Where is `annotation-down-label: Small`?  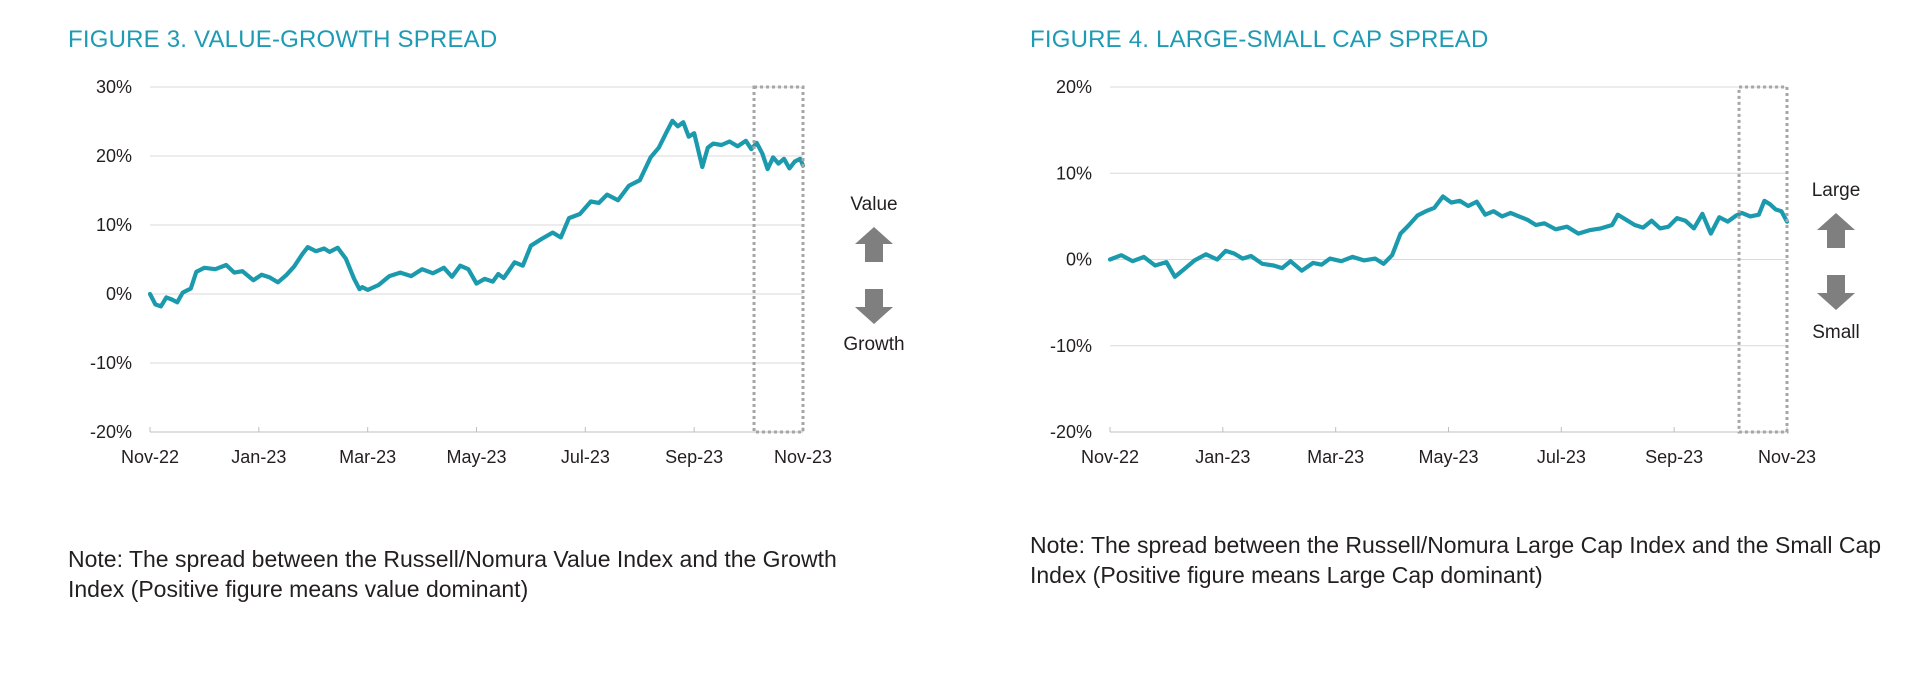 annotation-down-label: Small is located at coordinates (1836, 332).